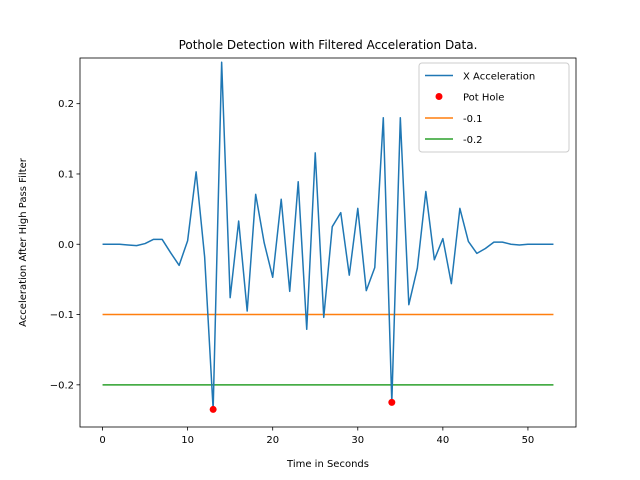 The image size is (640, 480). I want to click on x-tick-label: 10, so click(187, 440).